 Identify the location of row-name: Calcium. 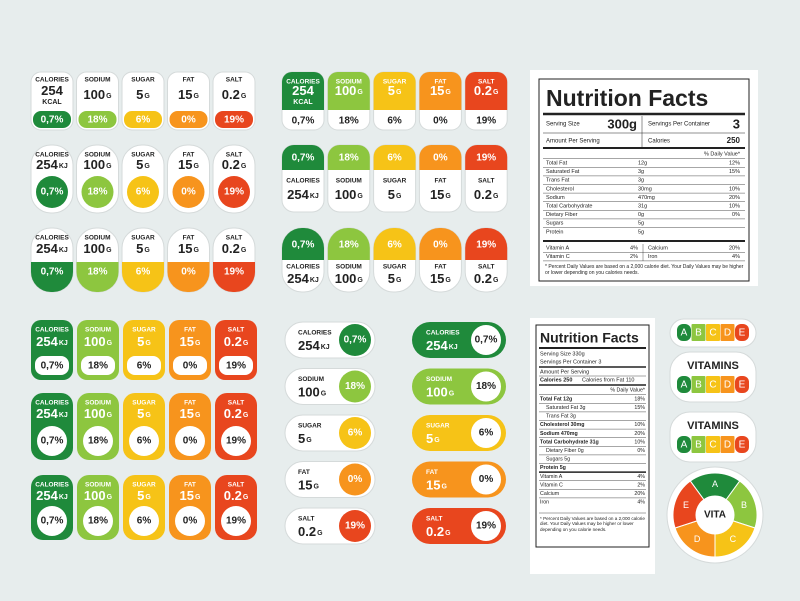
(658, 248).